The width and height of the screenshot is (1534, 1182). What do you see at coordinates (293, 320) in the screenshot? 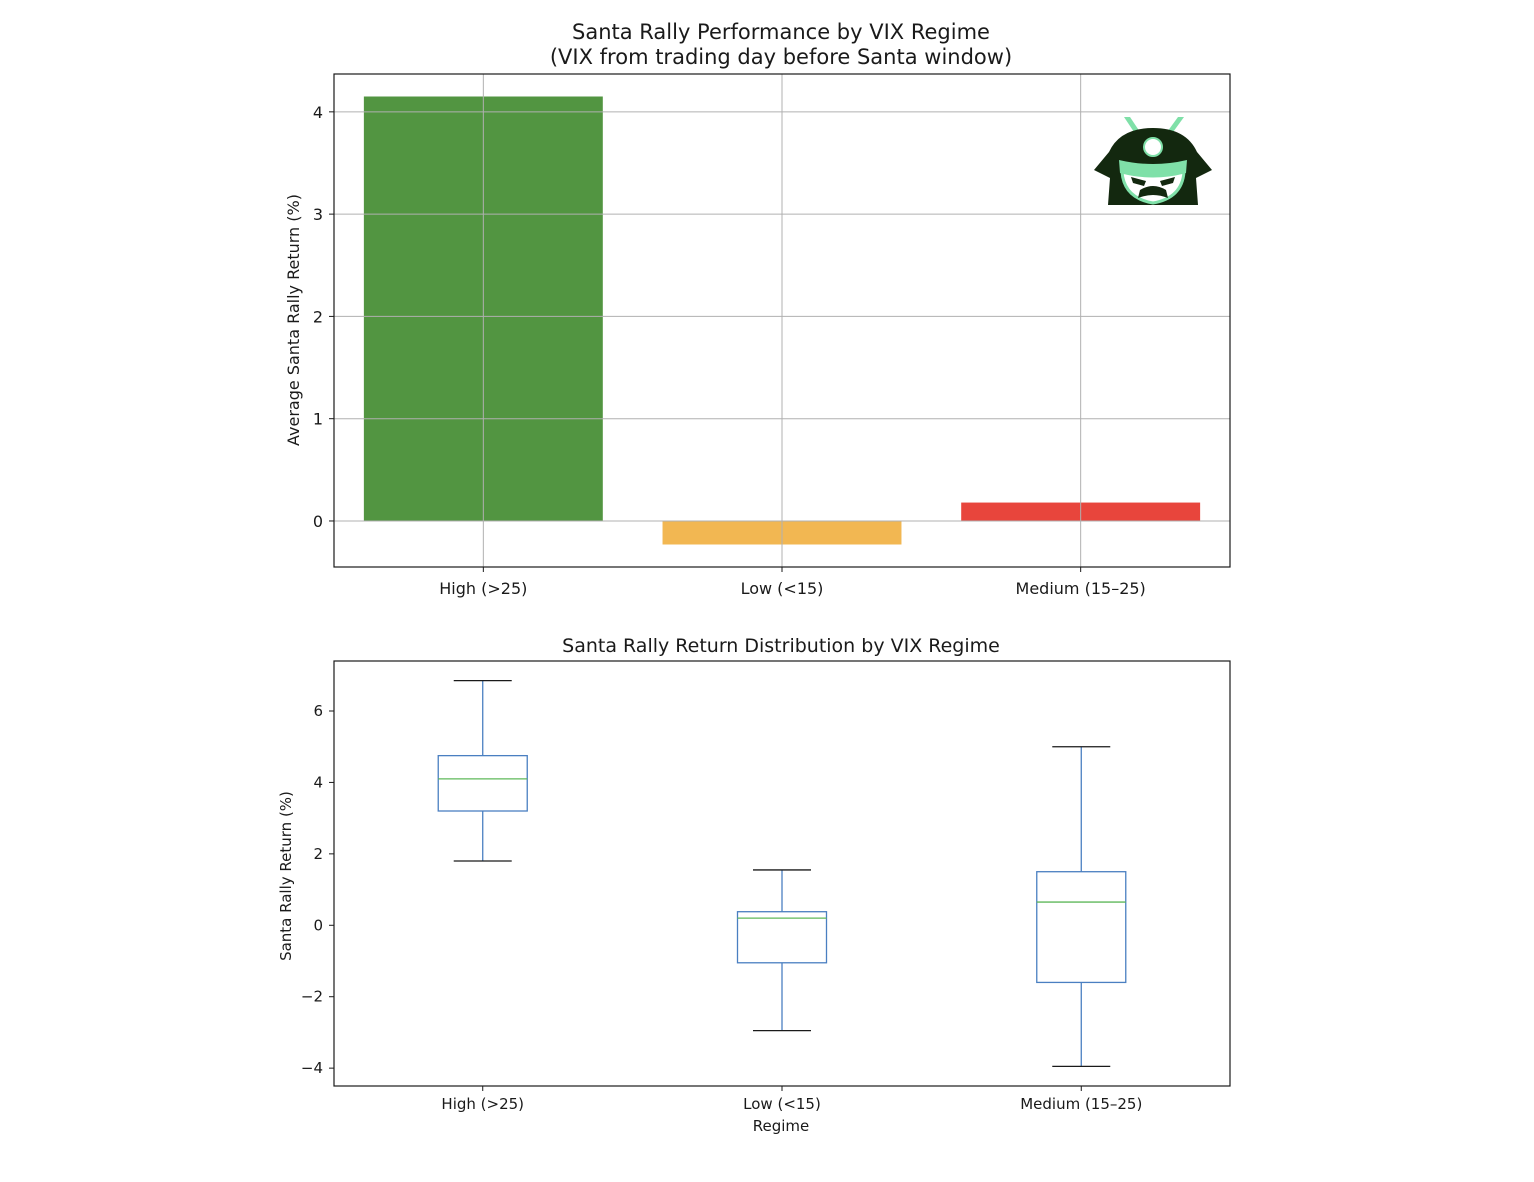
I see `bar-chart-ylabel: Average Santa Rally Return (%)` at bounding box center [293, 320].